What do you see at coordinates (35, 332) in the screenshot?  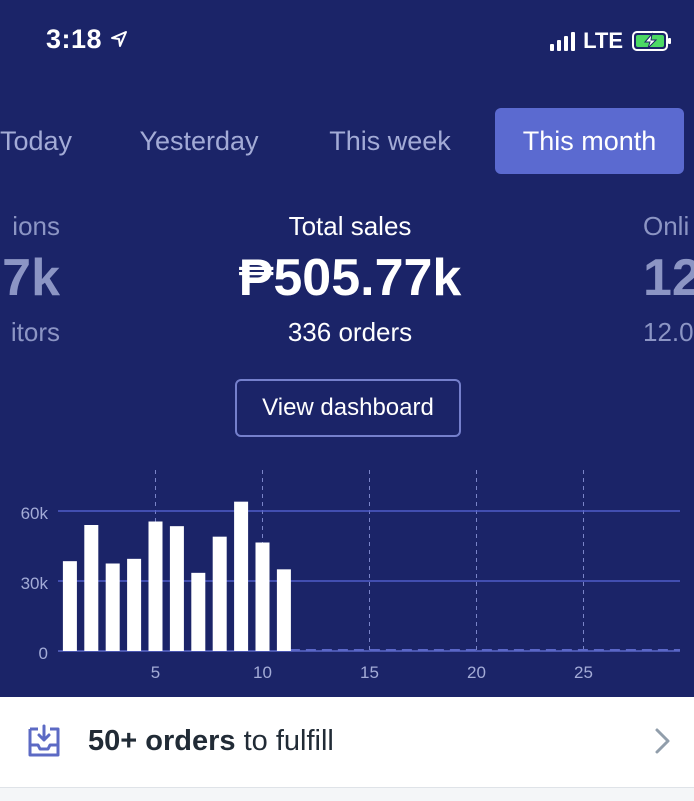 I see `metric-sub: itors` at bounding box center [35, 332].